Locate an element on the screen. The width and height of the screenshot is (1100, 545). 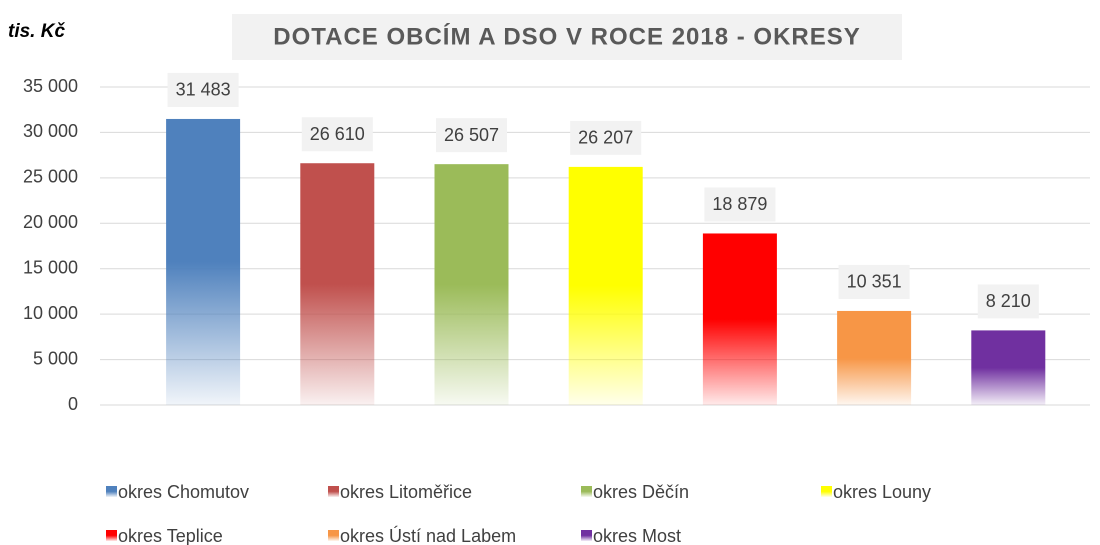
data-label: 26 207 is located at coordinates (605, 138).